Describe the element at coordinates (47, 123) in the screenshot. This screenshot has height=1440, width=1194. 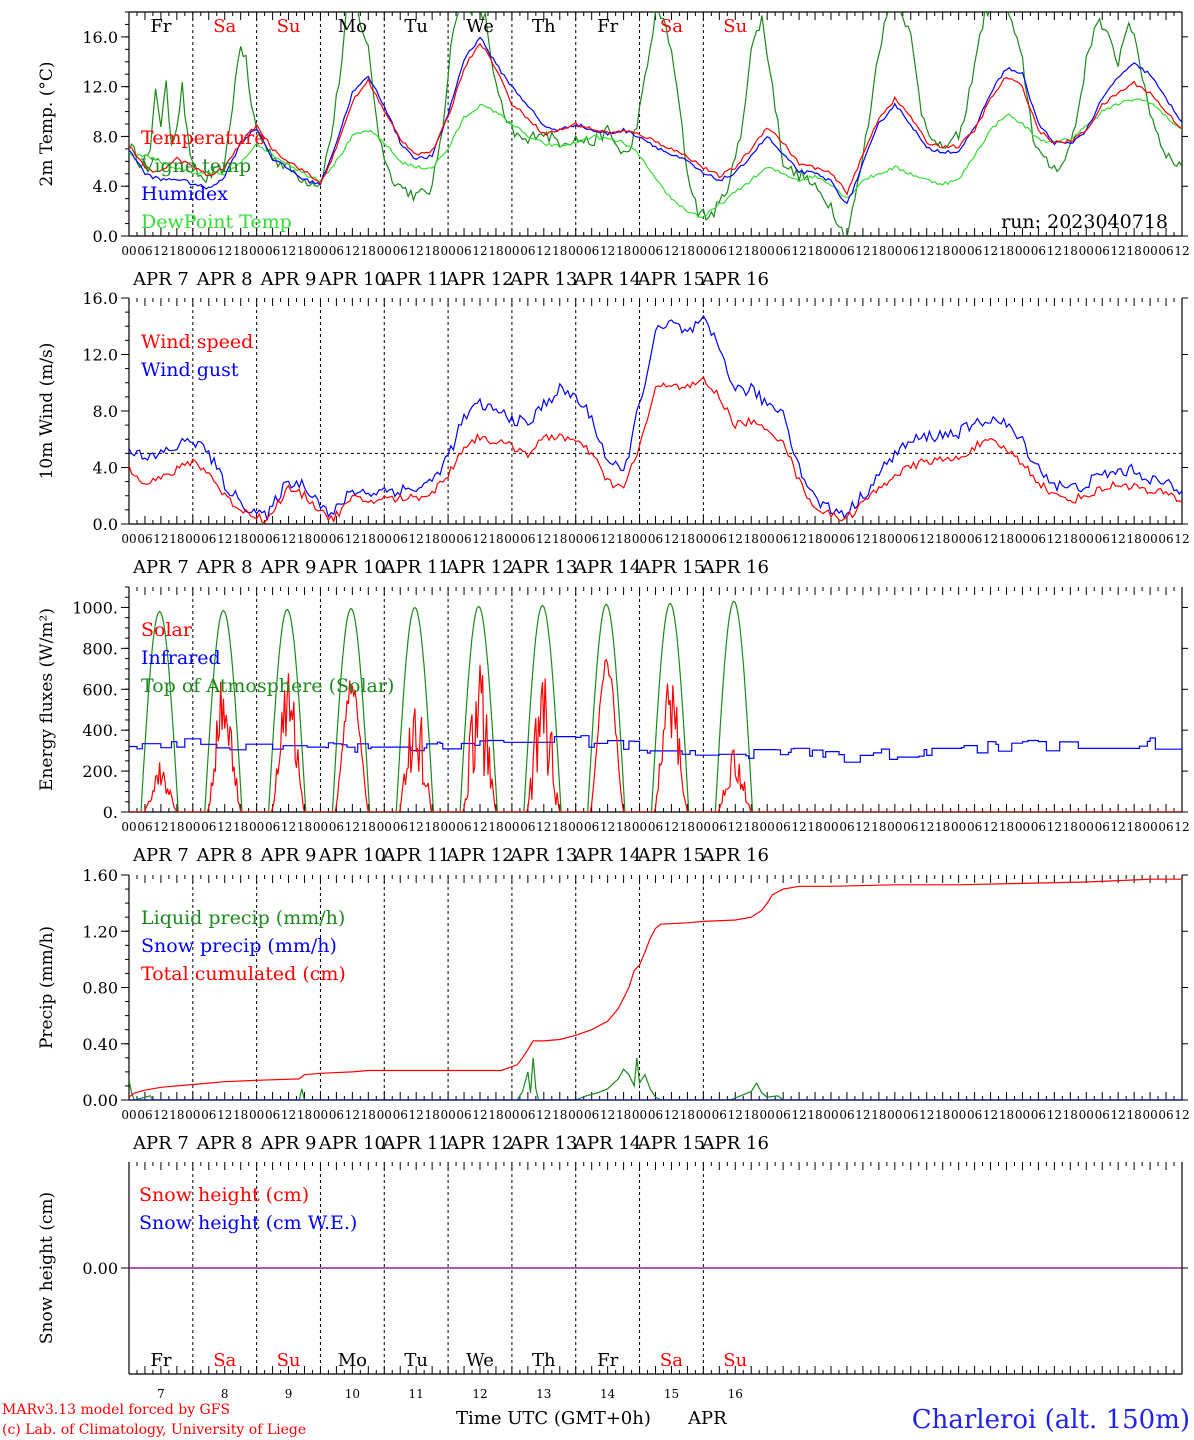
I see `y-axis-label: 2m Temp. (°C)` at that location.